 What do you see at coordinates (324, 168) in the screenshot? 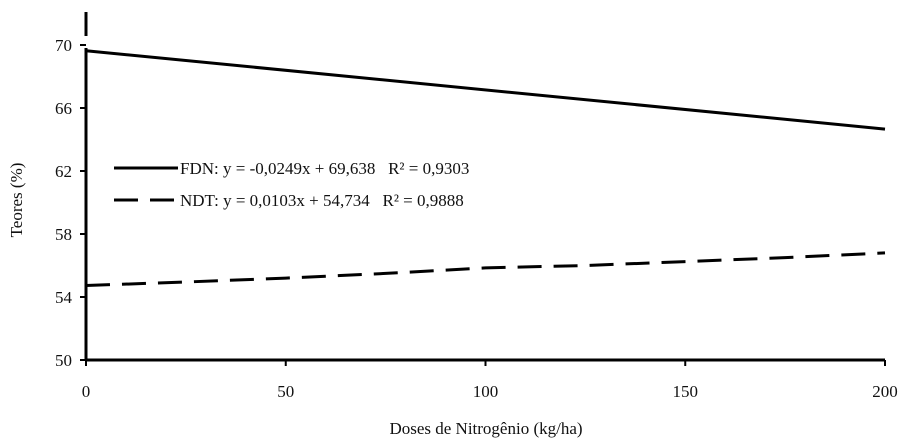
I see `legend-label-fdn: FDN: y = -0,0249x + 69,638 R² = 0,9303` at bounding box center [324, 168].